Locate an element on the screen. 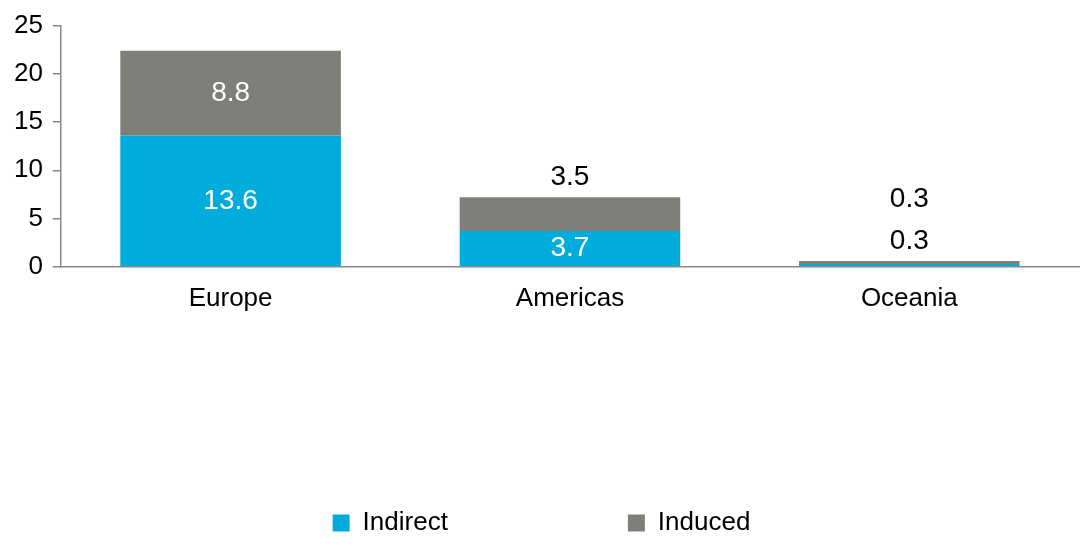 The width and height of the screenshot is (1081, 546). x-tick-label: Americas is located at coordinates (570, 296).